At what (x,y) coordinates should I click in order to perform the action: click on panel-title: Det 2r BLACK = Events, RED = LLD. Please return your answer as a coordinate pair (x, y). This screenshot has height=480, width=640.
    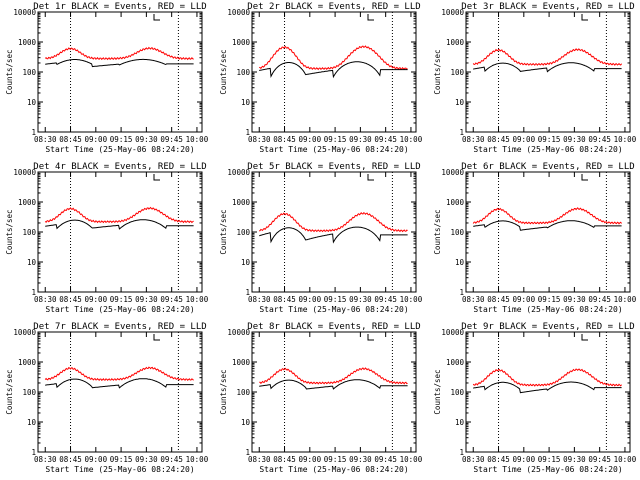
    Looking at the image, I should click on (333, 7).